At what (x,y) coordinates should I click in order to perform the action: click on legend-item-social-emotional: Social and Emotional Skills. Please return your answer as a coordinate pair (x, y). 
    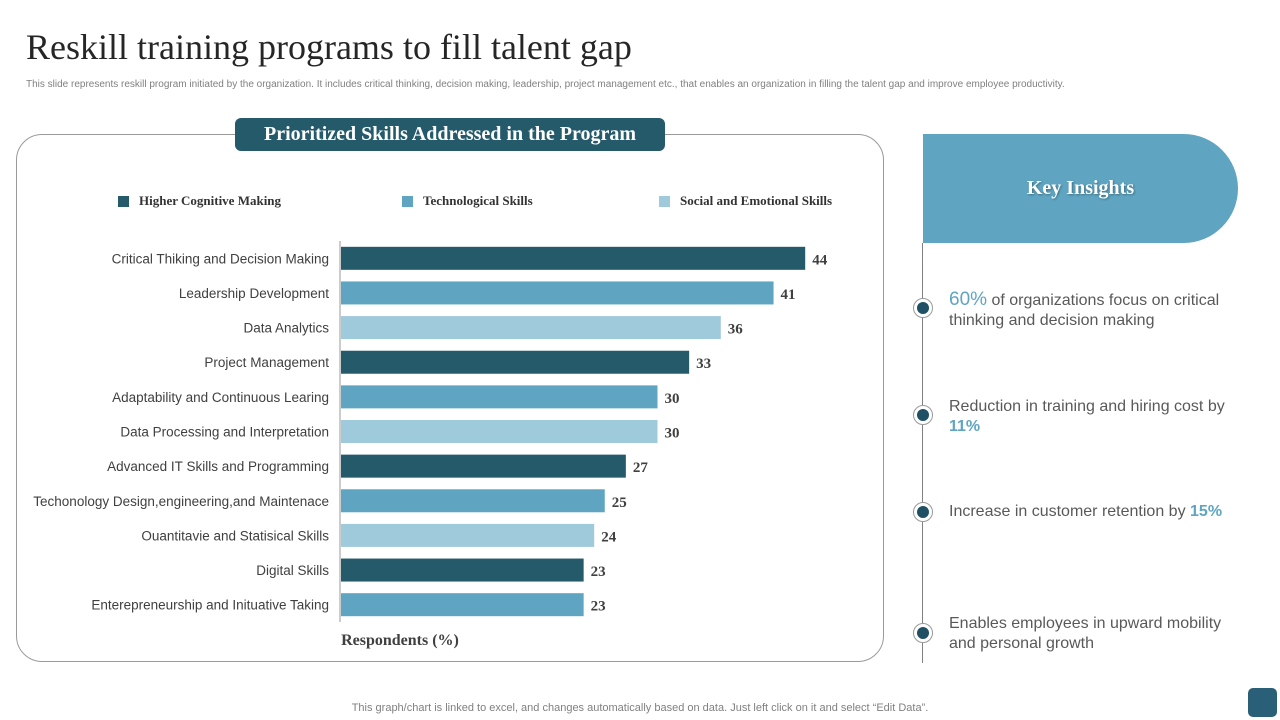
    Looking at the image, I should click on (745, 201).